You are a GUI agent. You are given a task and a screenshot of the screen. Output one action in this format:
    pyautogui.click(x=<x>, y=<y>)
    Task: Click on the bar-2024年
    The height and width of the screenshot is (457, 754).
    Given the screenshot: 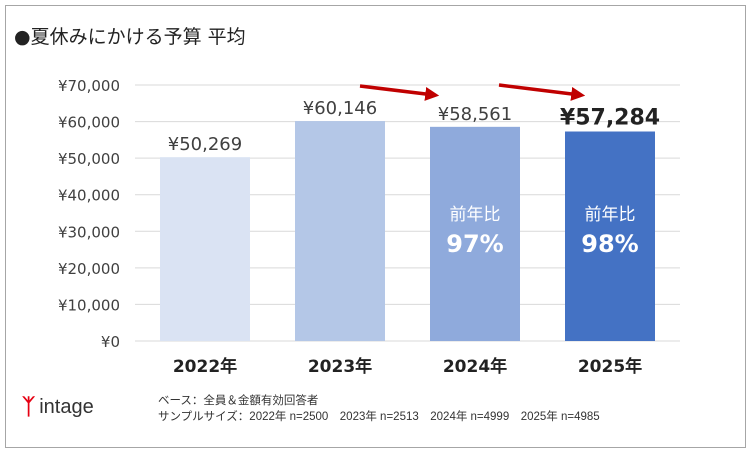 What is the action you would take?
    pyautogui.click(x=475, y=233)
    